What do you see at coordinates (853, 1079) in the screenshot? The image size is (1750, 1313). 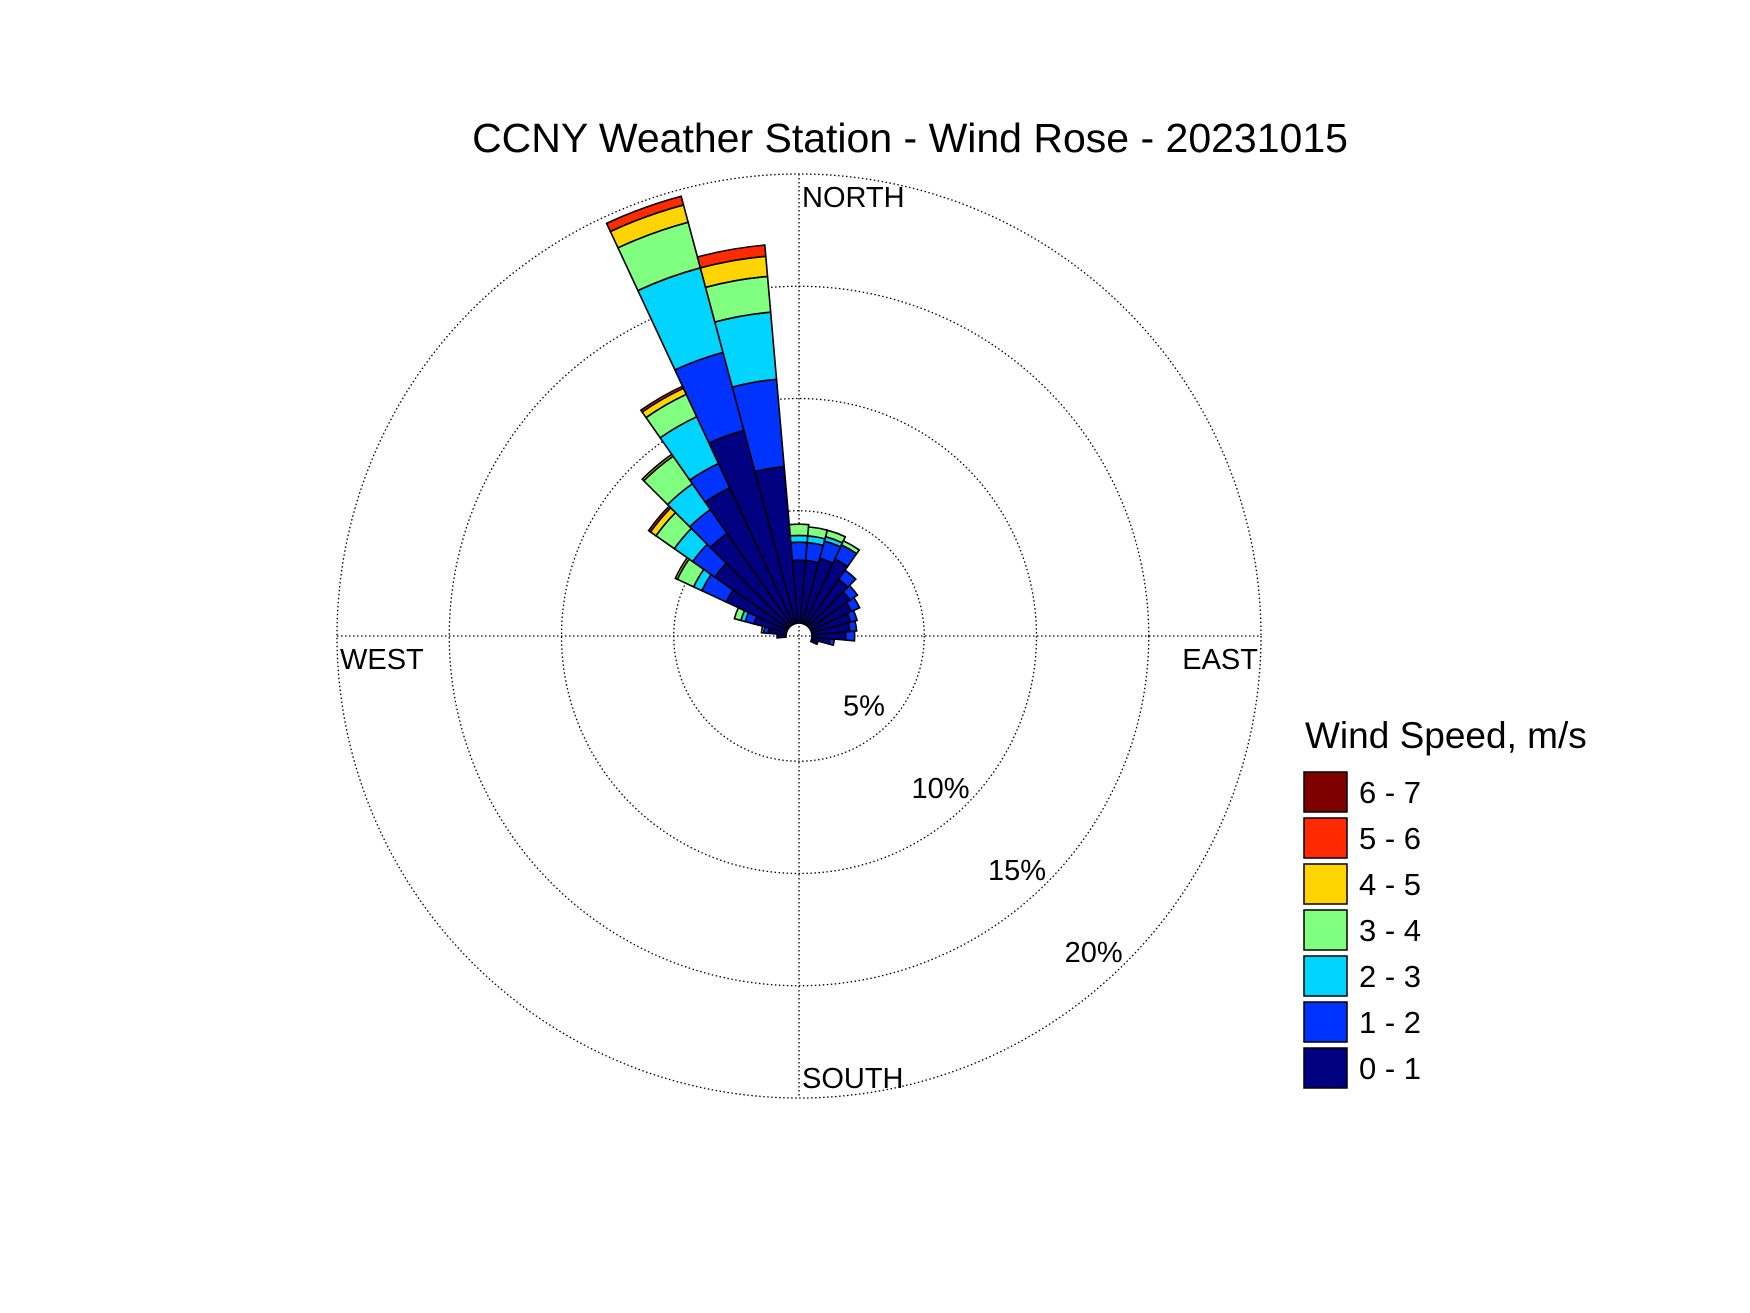 I see `direction-label: SOUTH` at bounding box center [853, 1079].